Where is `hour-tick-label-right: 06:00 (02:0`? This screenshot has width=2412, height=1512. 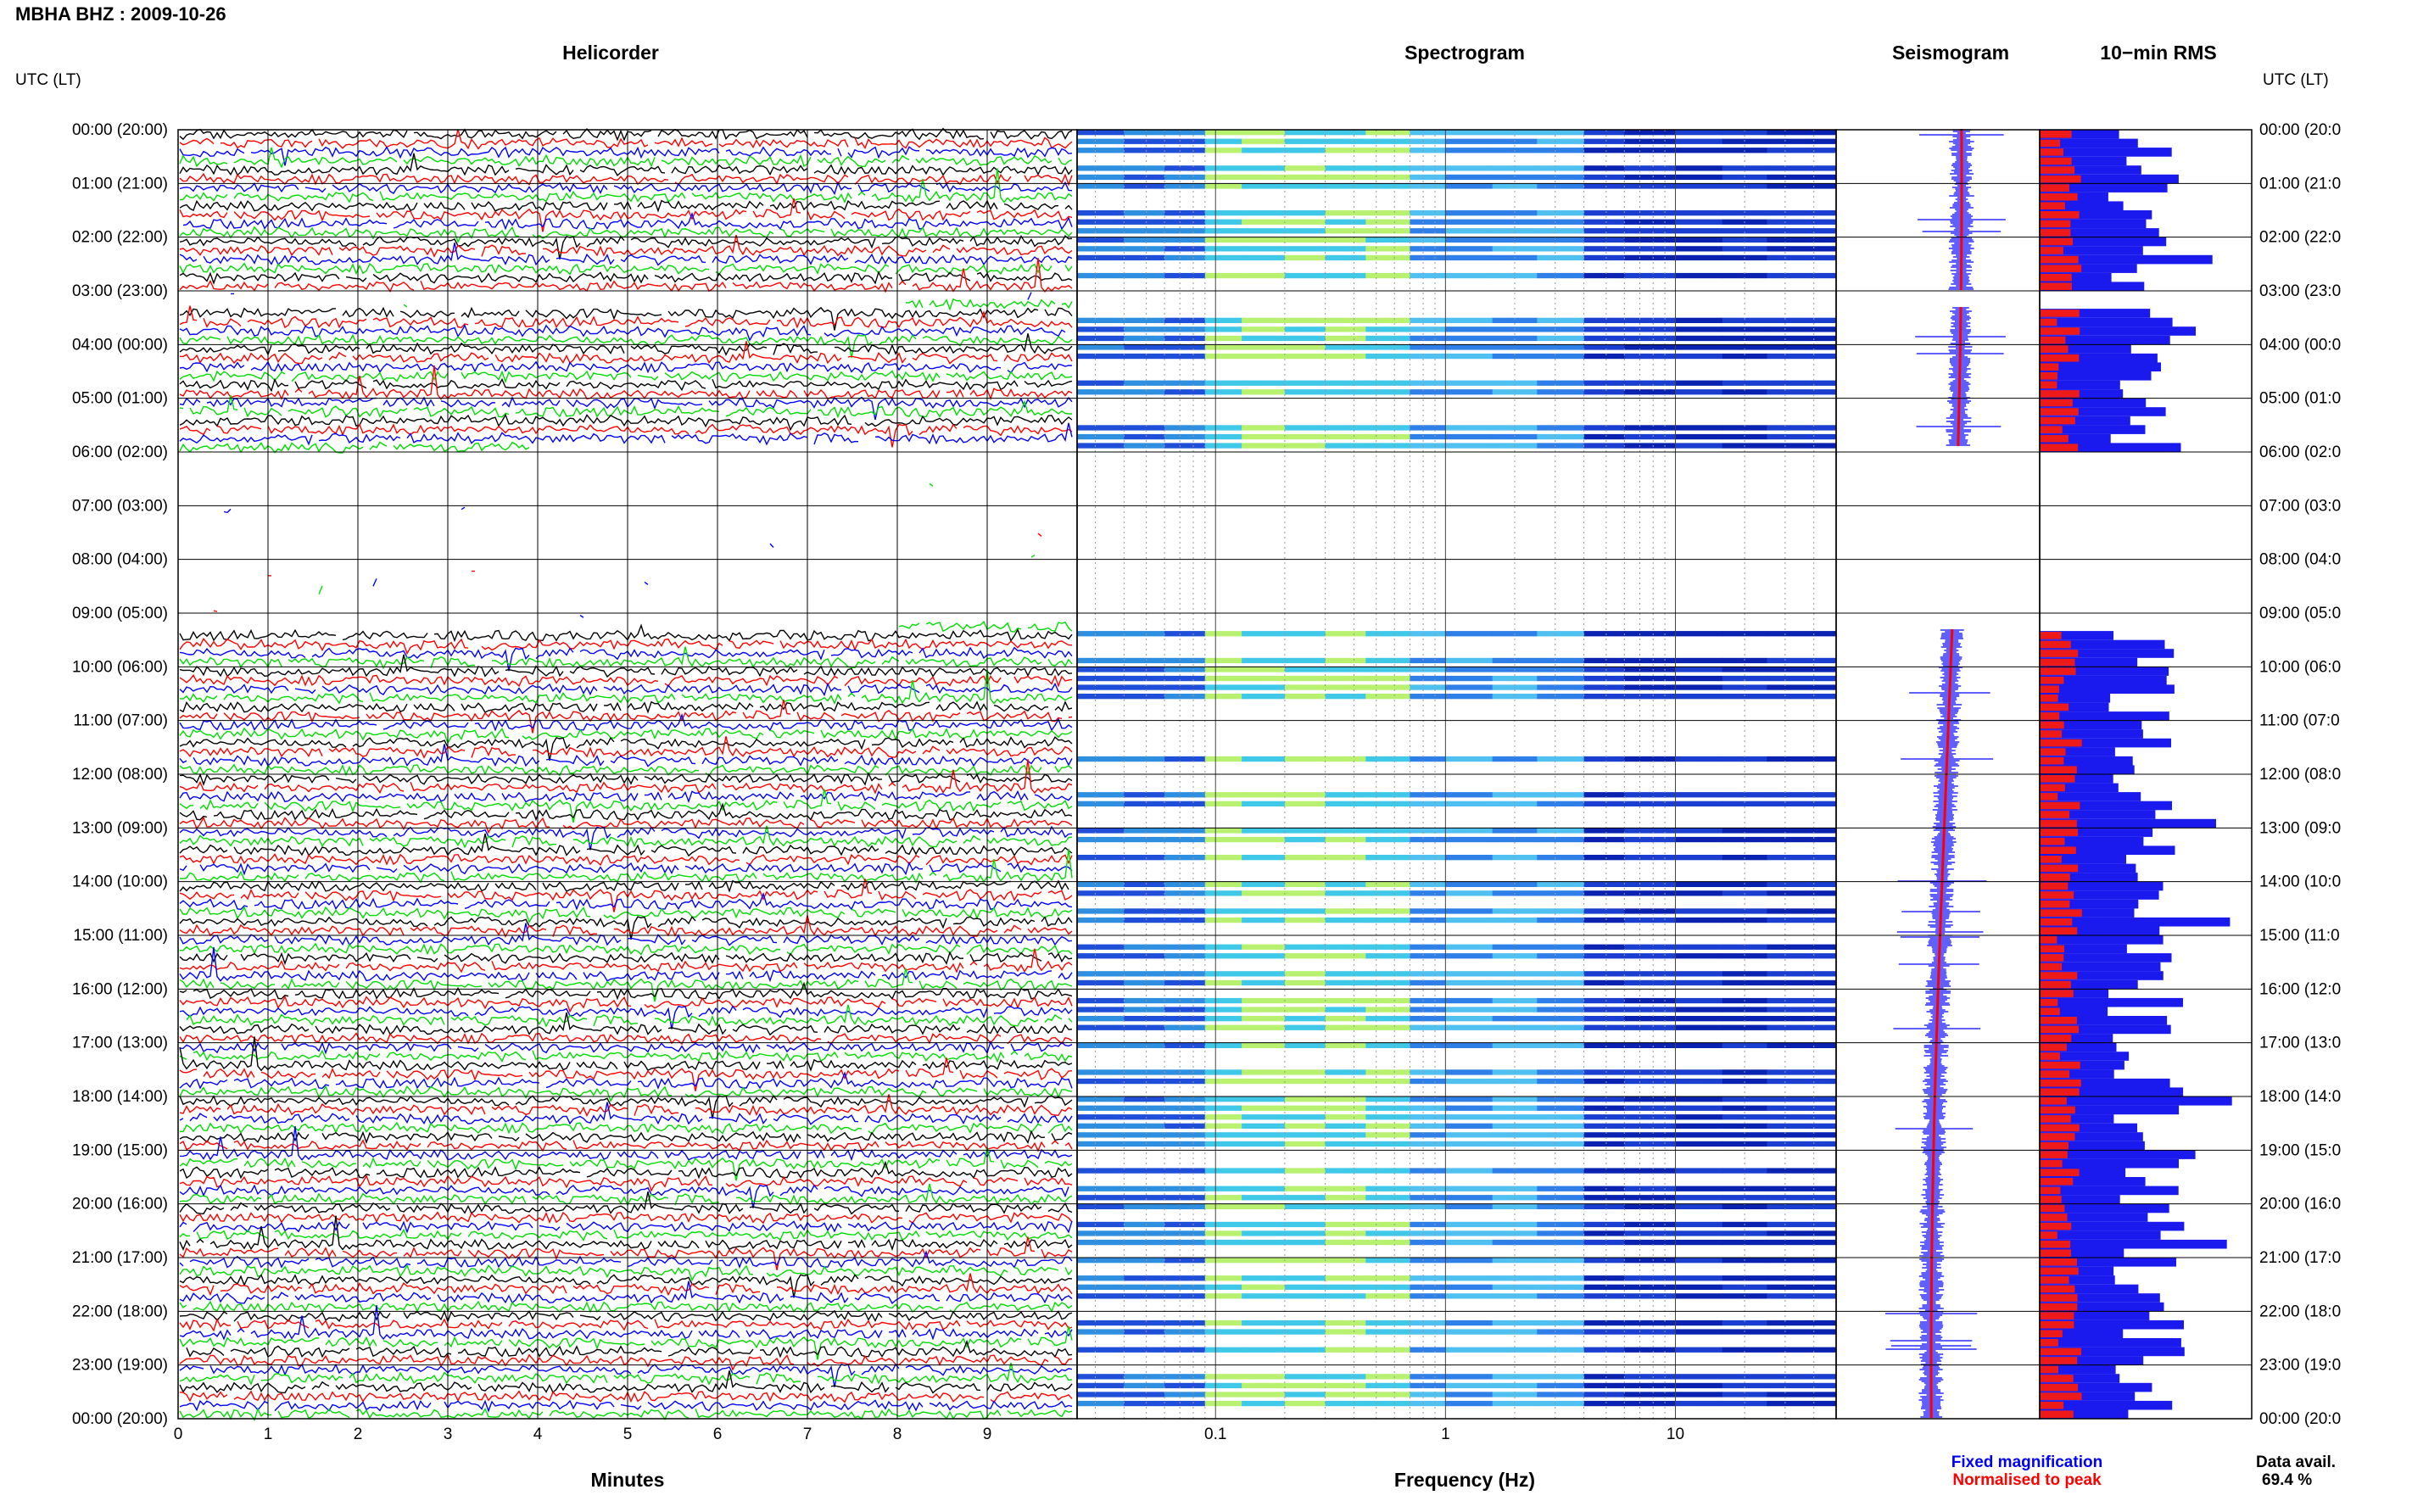 hour-tick-label-right: 06:00 (02:0 is located at coordinates (2300, 452).